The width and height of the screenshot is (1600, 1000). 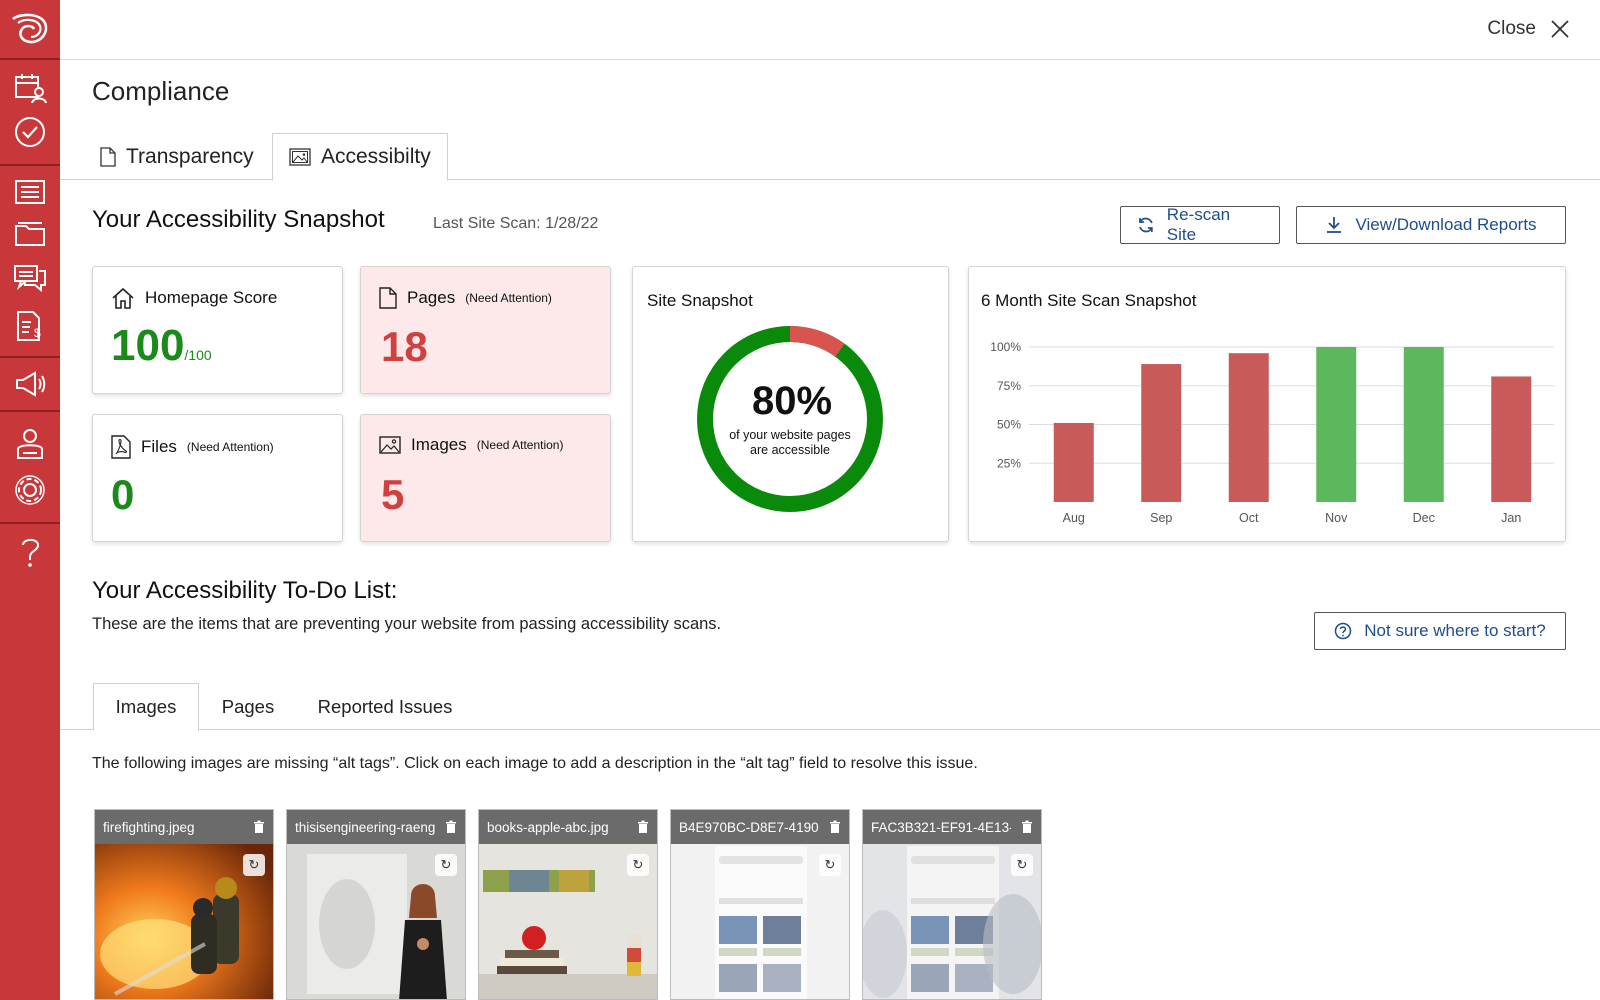 What do you see at coordinates (376, 921) in the screenshot?
I see `engineering-thumbnail` at bounding box center [376, 921].